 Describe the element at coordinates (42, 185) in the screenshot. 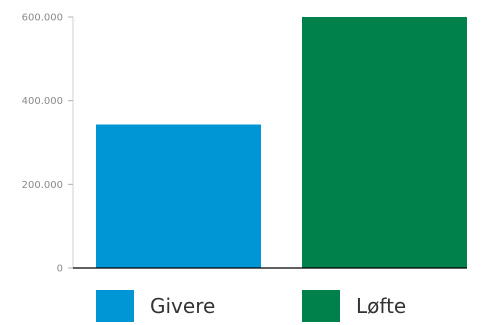

I see `y-tick-label: 200.000` at that location.